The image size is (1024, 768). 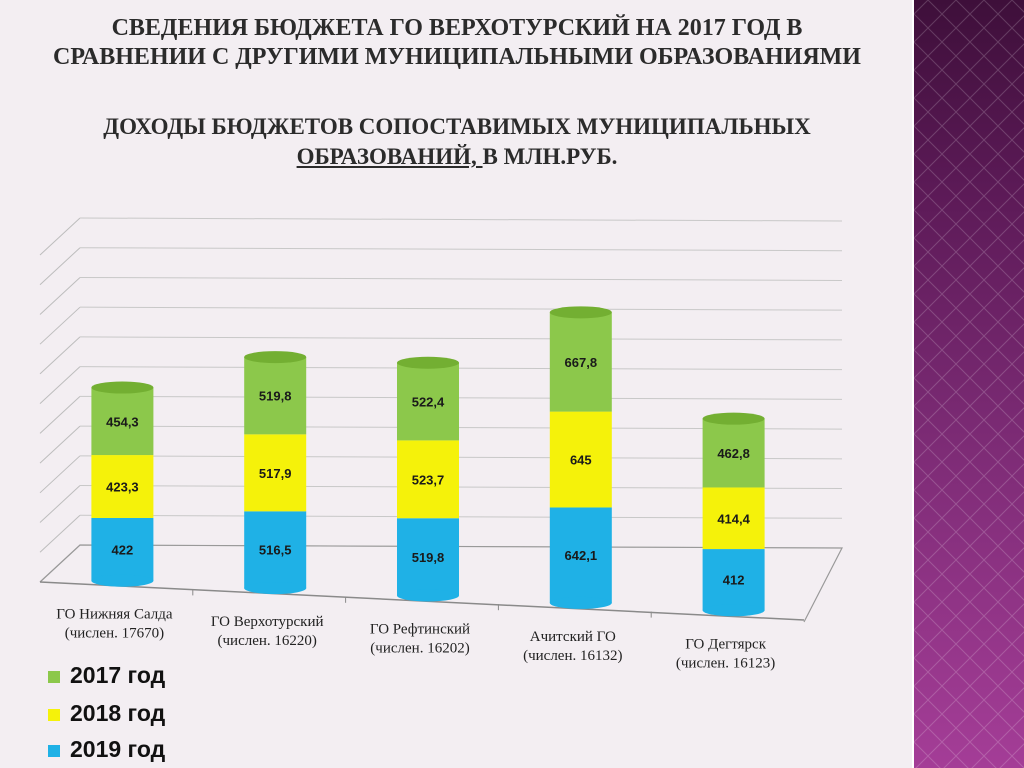 What do you see at coordinates (573, 637) in the screenshot?
I see `category-label: Ачитский ГО` at bounding box center [573, 637].